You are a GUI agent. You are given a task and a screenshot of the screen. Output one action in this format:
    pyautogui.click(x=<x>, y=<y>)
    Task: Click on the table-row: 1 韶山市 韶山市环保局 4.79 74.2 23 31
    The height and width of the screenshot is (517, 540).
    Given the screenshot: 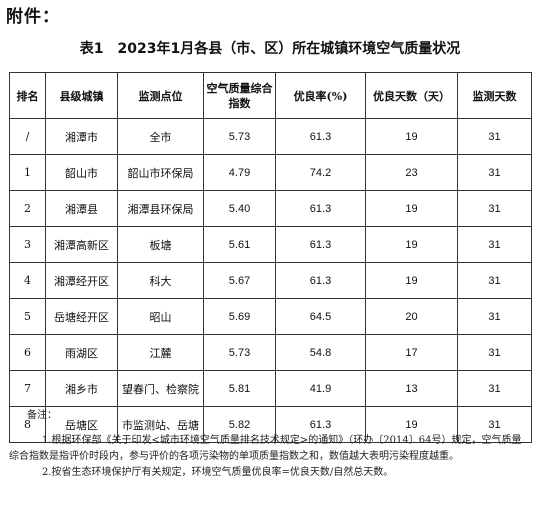 What is the action you would take?
    pyautogui.click(x=270, y=172)
    